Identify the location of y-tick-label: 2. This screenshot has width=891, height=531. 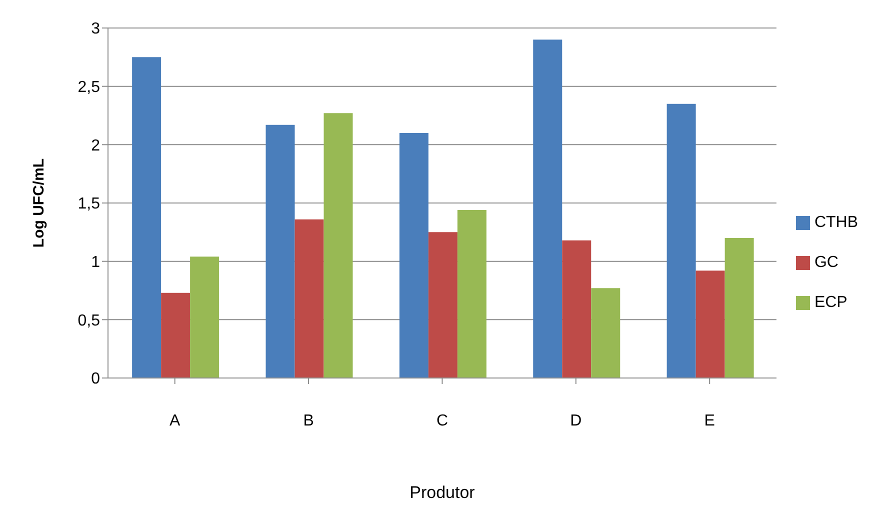
(95, 145).